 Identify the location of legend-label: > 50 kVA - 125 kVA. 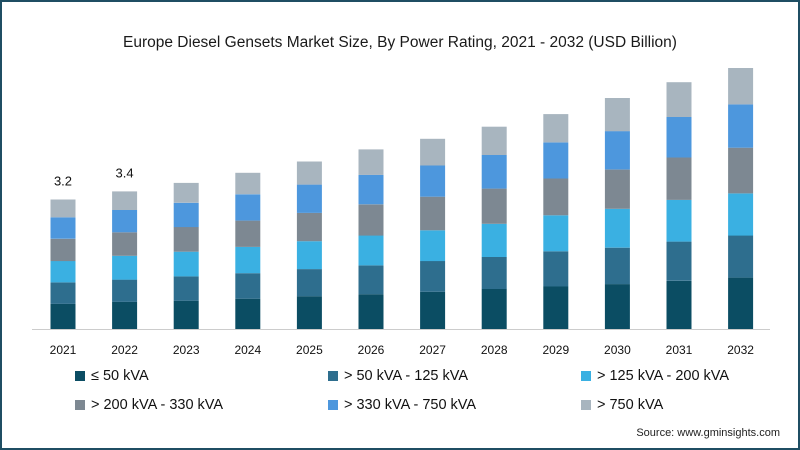
(406, 376).